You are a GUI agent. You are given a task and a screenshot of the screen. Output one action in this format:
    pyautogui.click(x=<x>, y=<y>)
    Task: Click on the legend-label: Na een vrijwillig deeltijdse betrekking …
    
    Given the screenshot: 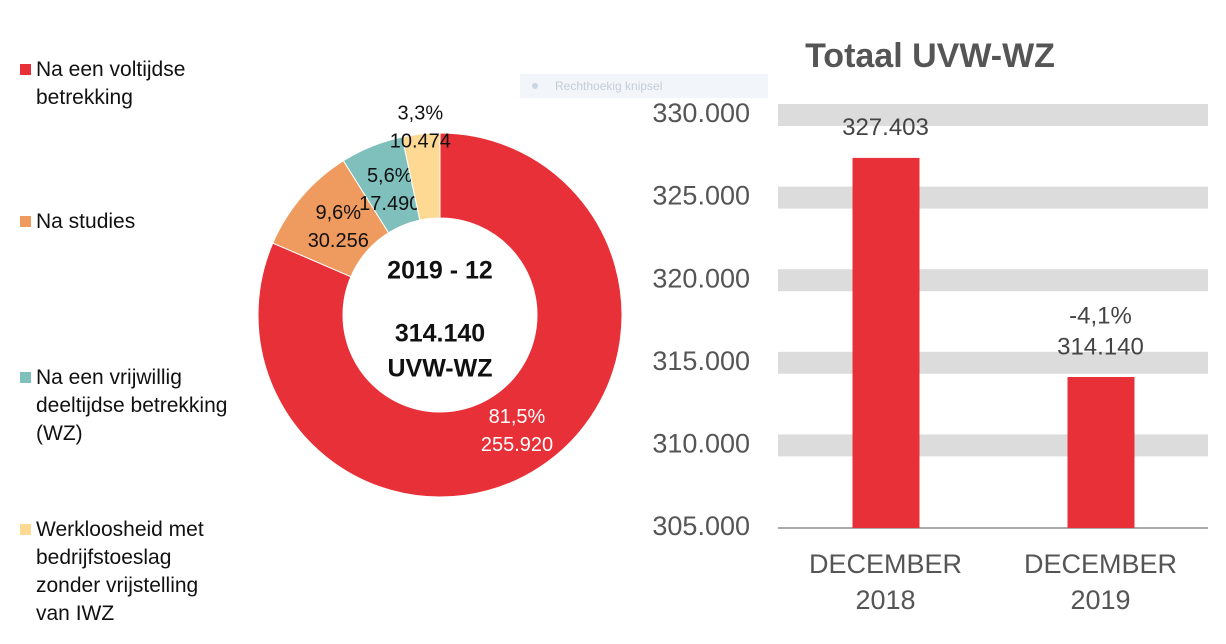 What is the action you would take?
    pyautogui.click(x=132, y=405)
    